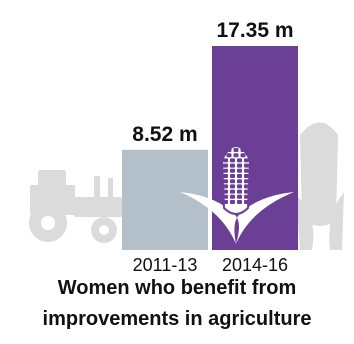  What do you see at coordinates (177, 319) in the screenshot?
I see `chart-title-line-2: improvements in agriculture` at bounding box center [177, 319].